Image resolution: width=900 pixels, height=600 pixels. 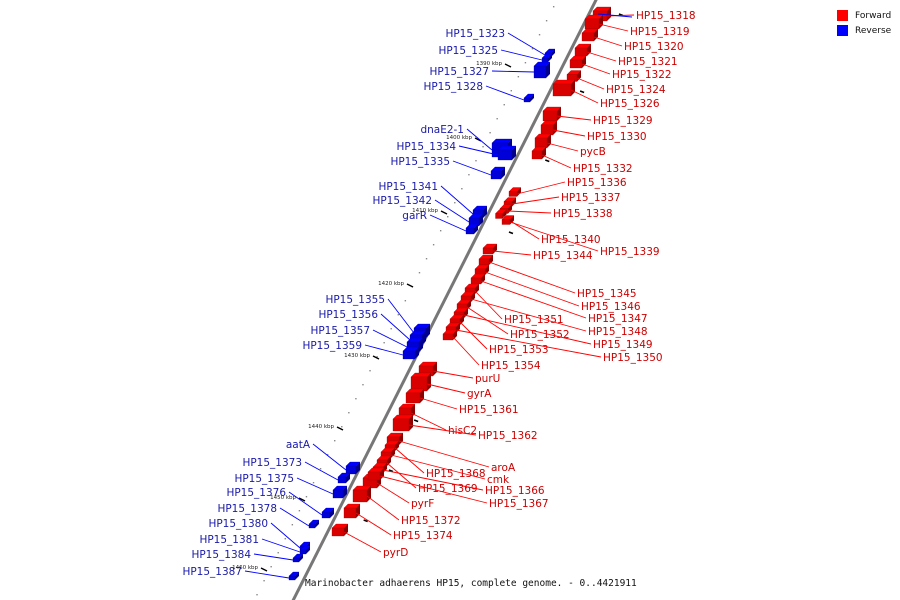 I want to click on reverse-gene-hp15-1335-side, so click(x=503, y=173).